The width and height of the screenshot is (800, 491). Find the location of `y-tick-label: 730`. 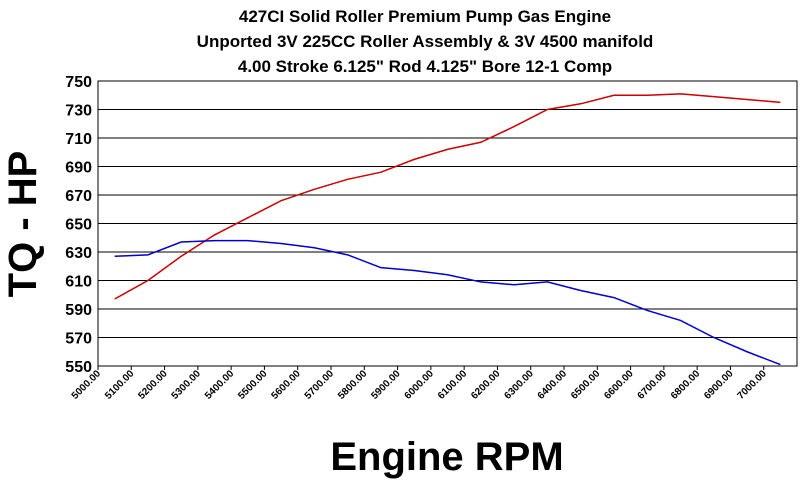

y-tick-label: 730 is located at coordinates (78, 111).